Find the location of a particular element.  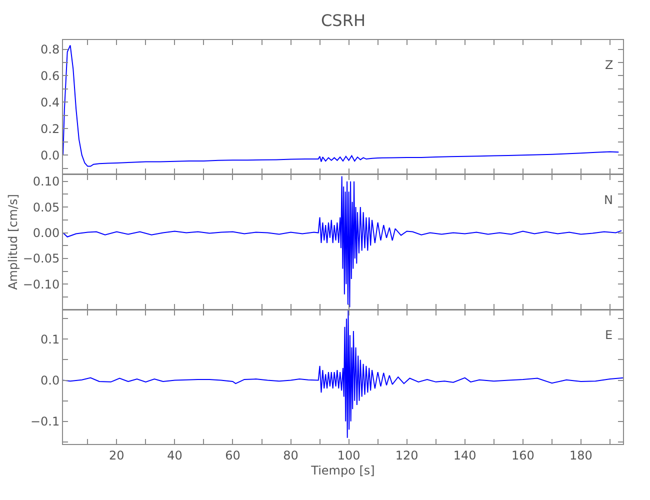

y-tick-label: 0.6 is located at coordinates (50, 75).